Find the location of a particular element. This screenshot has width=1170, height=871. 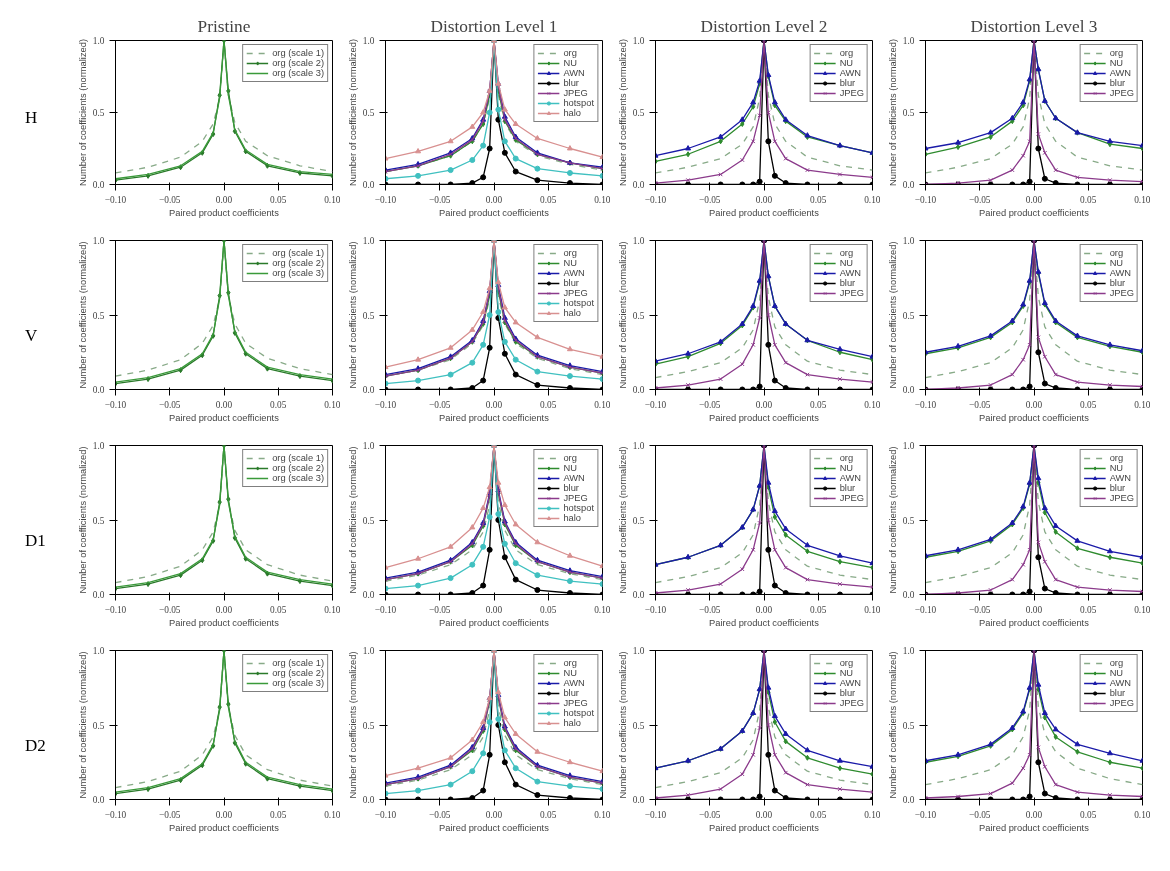

legend-label: halo is located at coordinates (573, 723).